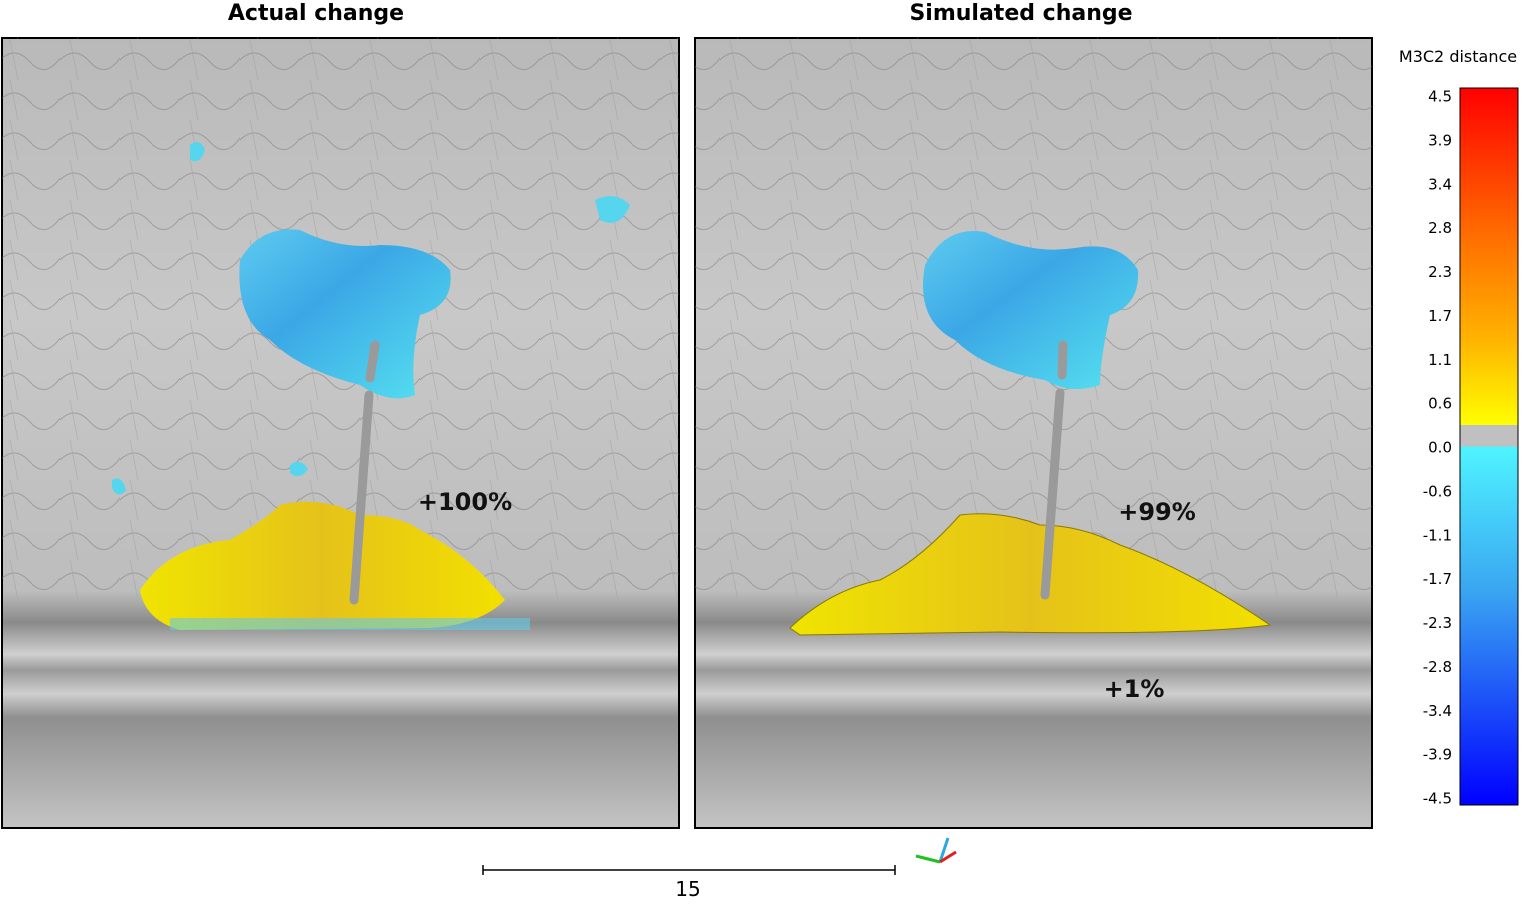 The width and height of the screenshot is (1526, 911). What do you see at coordinates (1458, 56) in the screenshot?
I see `colorbar-title: M3C2 distance` at bounding box center [1458, 56].